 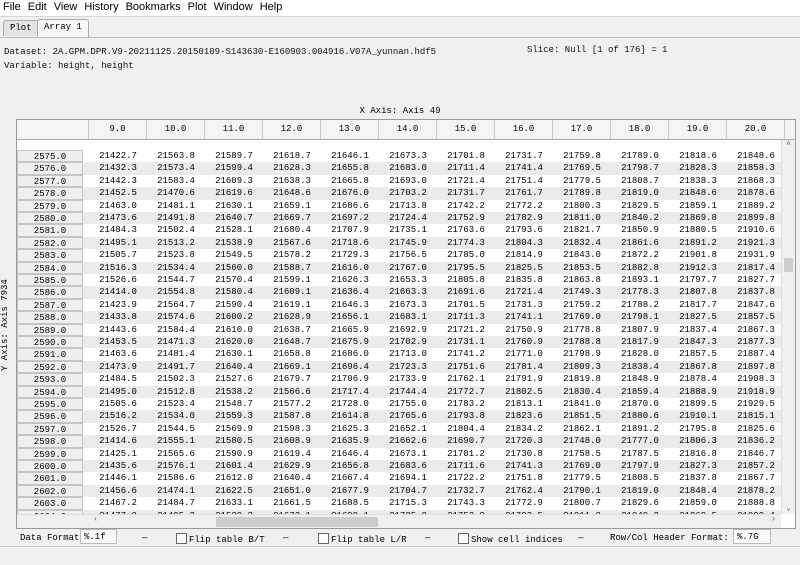 What do you see at coordinates (50, 491) in the screenshot?
I see `row-header: 2602.0` at bounding box center [50, 491].